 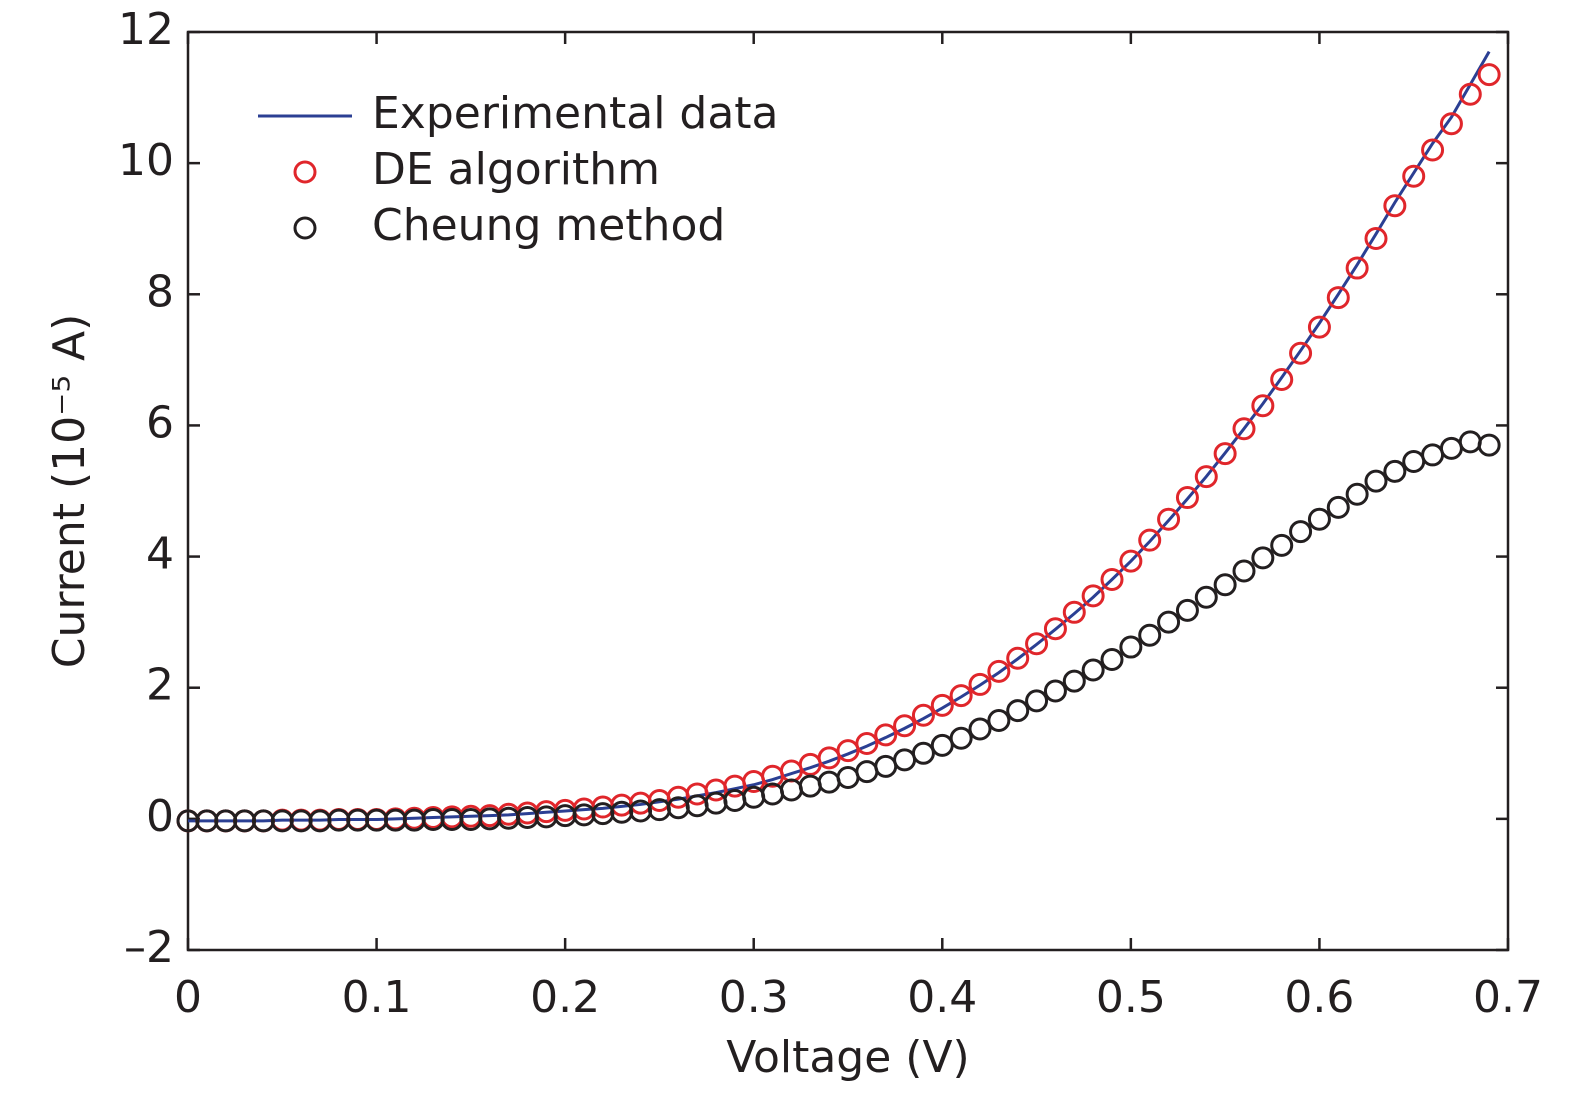 What do you see at coordinates (149, 947) in the screenshot?
I see `y-tick-label: –2` at bounding box center [149, 947].